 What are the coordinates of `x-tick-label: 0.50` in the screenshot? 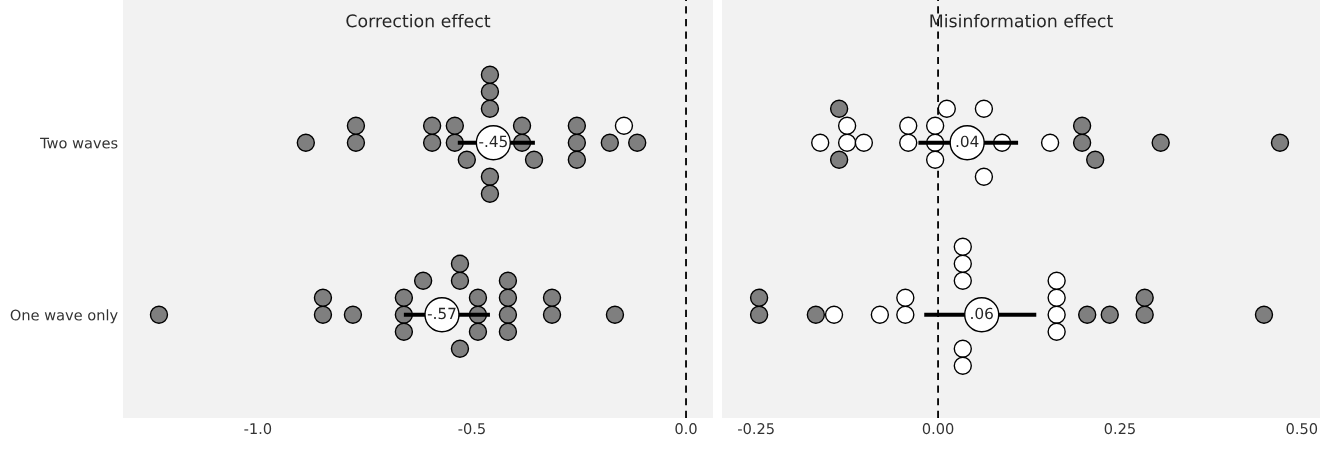 It's located at (1302, 429).